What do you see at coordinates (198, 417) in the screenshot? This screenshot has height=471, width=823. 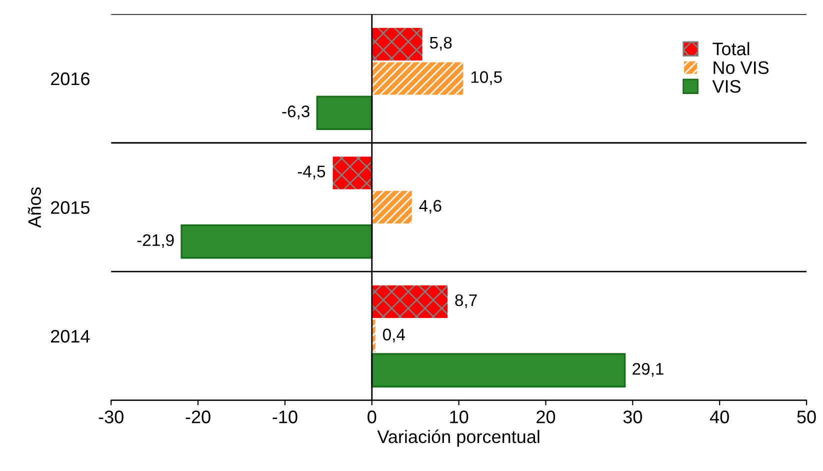 I see `x-tick-label: -20` at bounding box center [198, 417].